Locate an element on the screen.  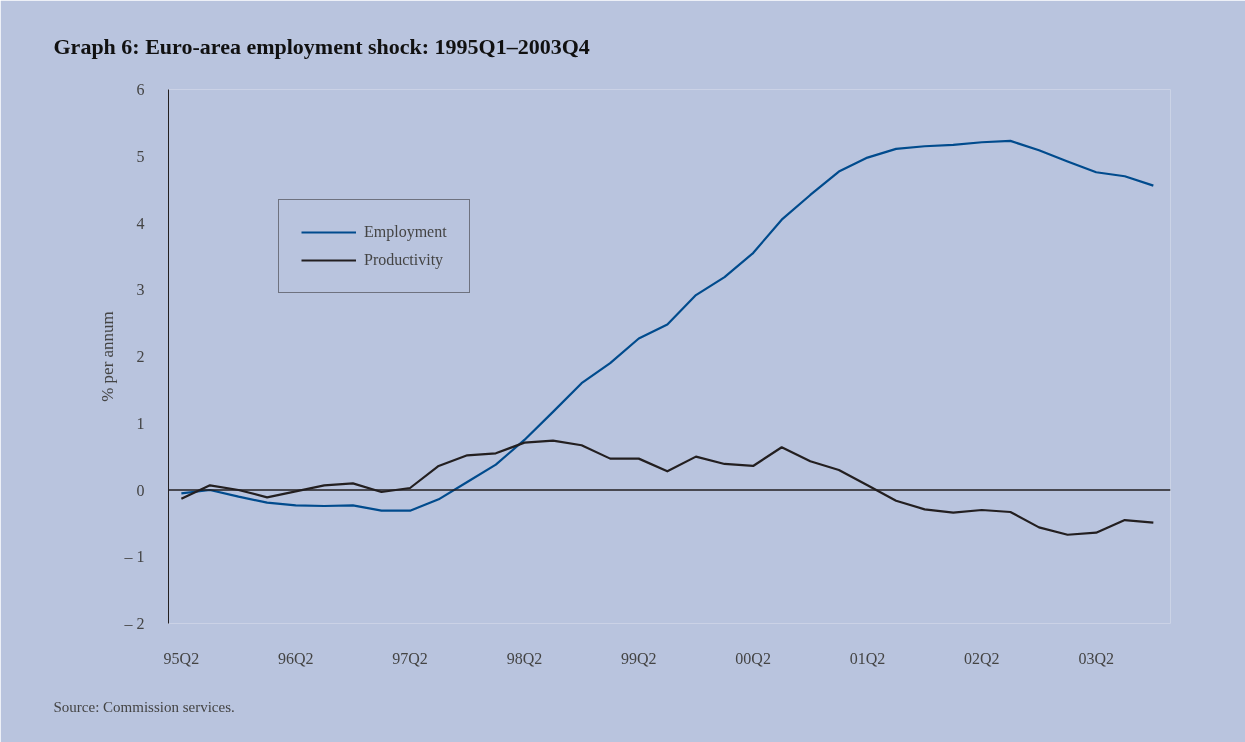
y-axis-title: % per annum is located at coordinates (107, 356).